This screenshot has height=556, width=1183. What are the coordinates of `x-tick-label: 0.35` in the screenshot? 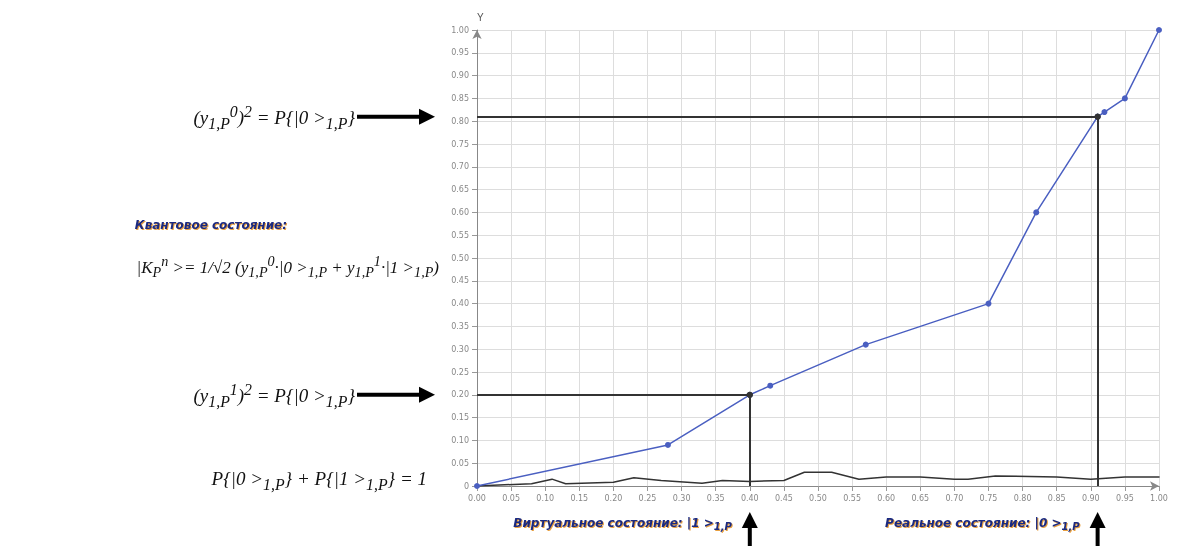 It's located at (715, 498).